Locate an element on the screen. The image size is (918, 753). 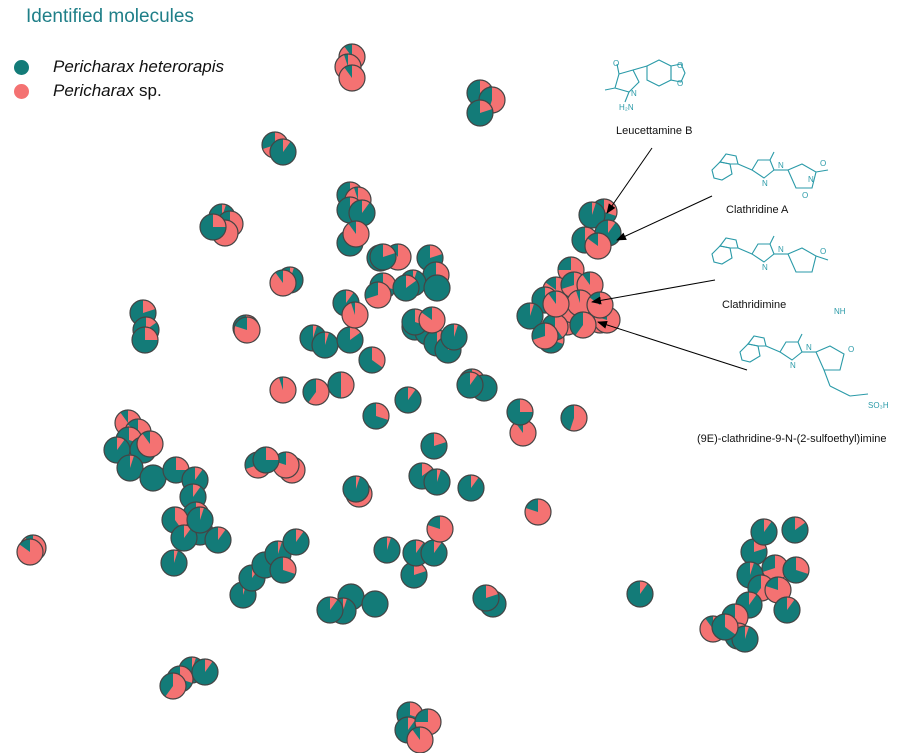
arrow-clathridine-a is located at coordinates (664, 218).